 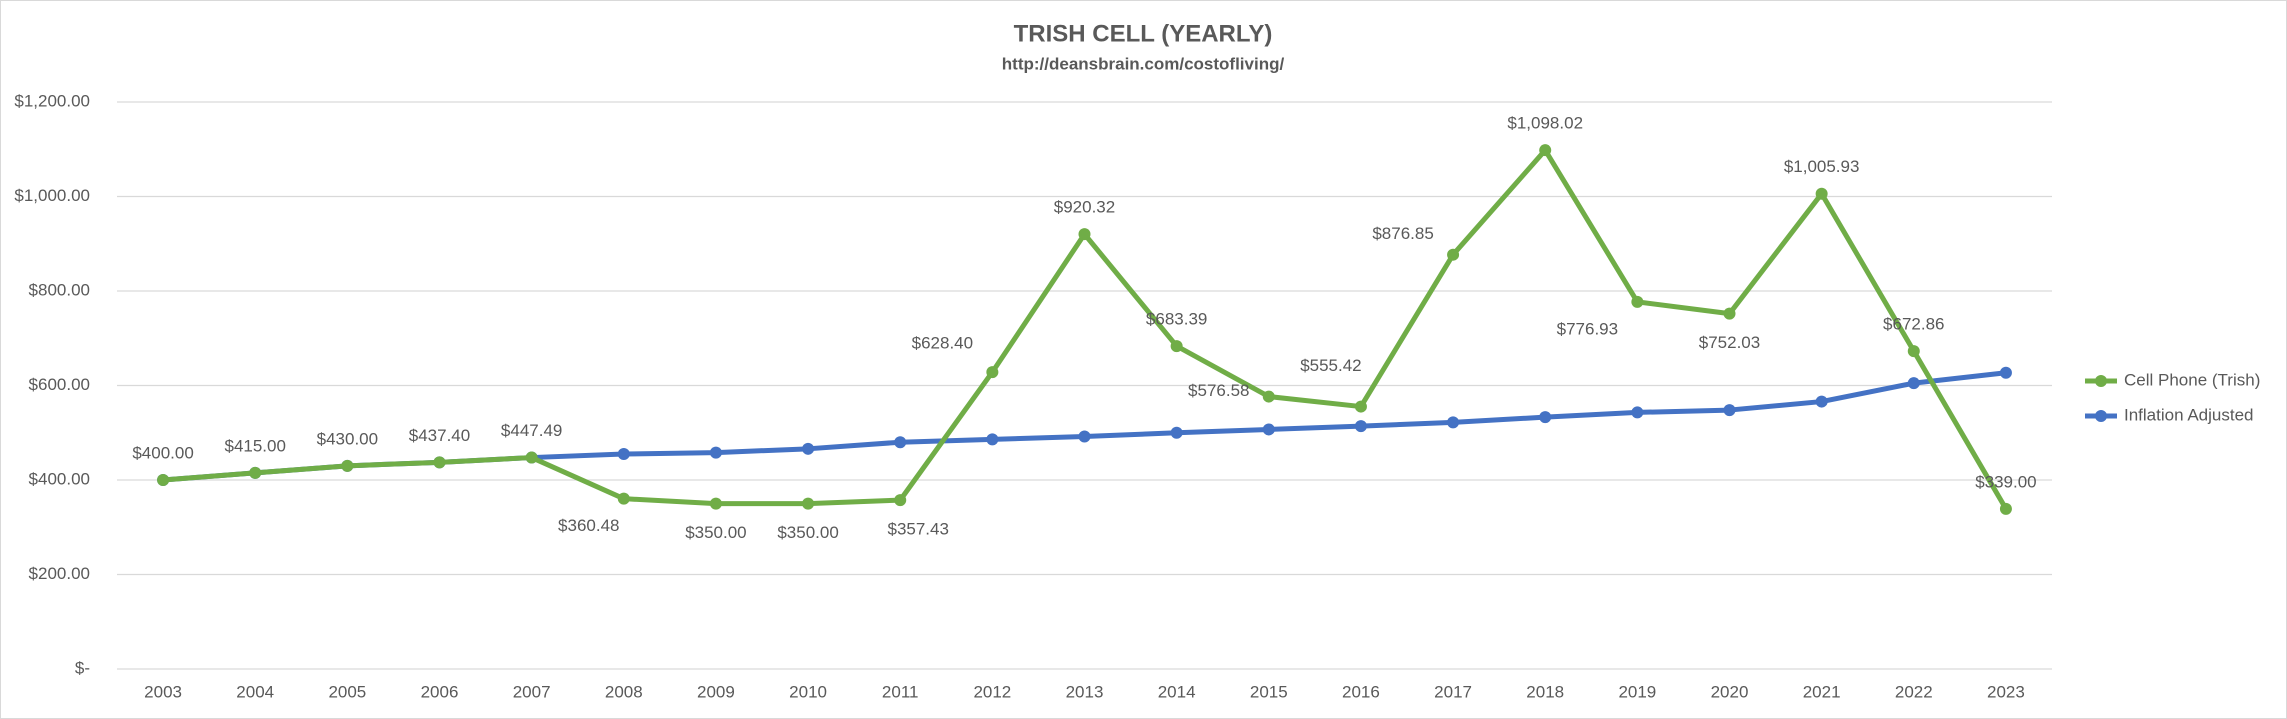 What do you see at coordinates (254, 445) in the screenshot?
I see `data-label: $415.00` at bounding box center [254, 445].